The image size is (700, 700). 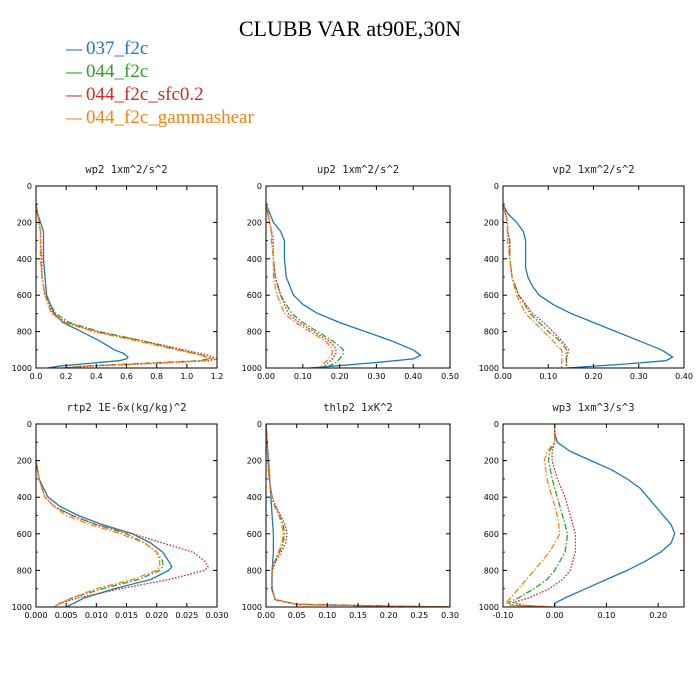 What do you see at coordinates (117, 71) in the screenshot?
I see `legend-label: 044_f2c` at bounding box center [117, 71].